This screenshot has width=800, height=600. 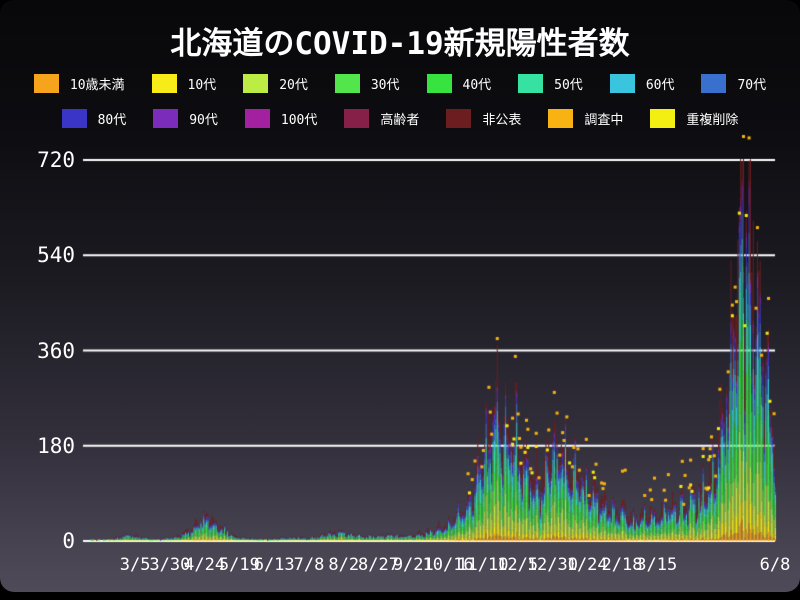 What do you see at coordinates (56, 255) in the screenshot?
I see `y-axis-label: 540` at bounding box center [56, 255].